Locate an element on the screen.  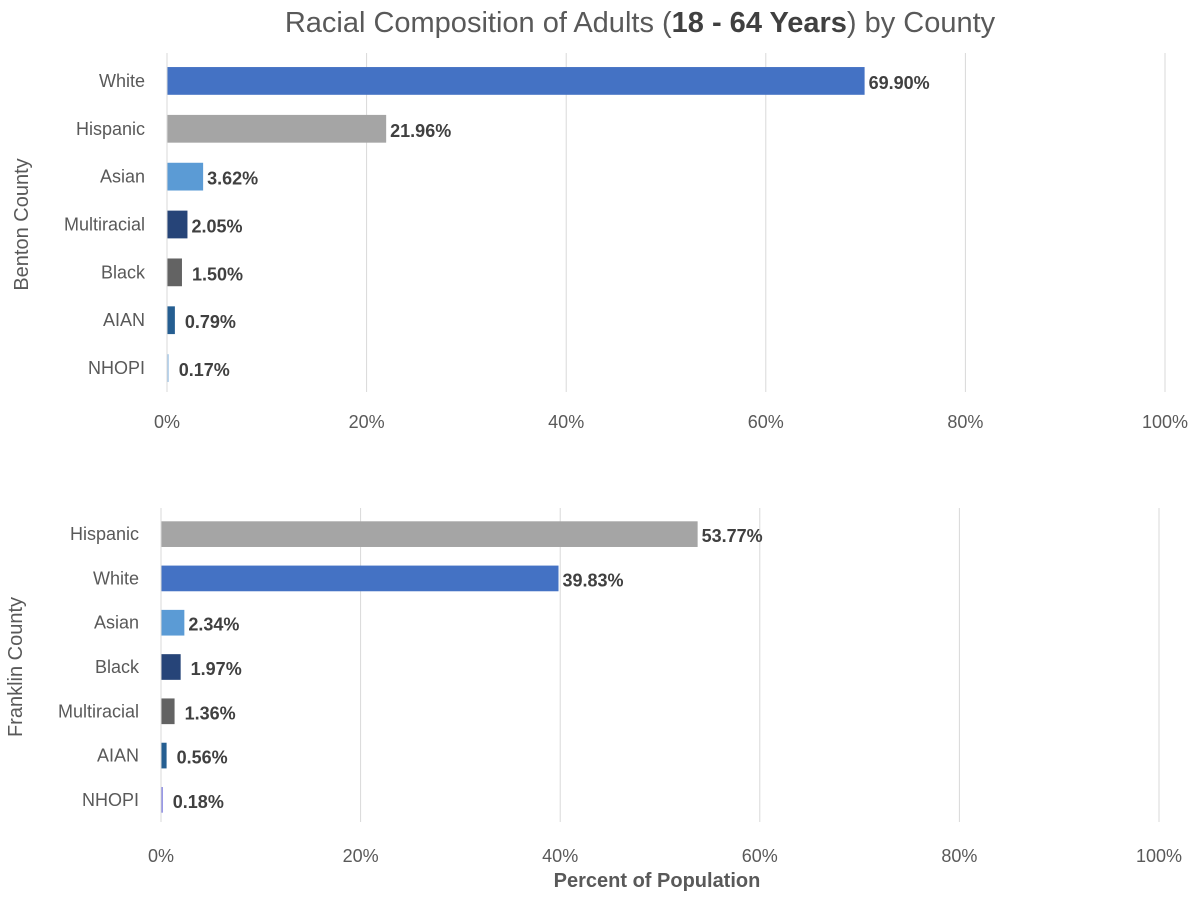
value-label: 0.56% is located at coordinates (202, 758).